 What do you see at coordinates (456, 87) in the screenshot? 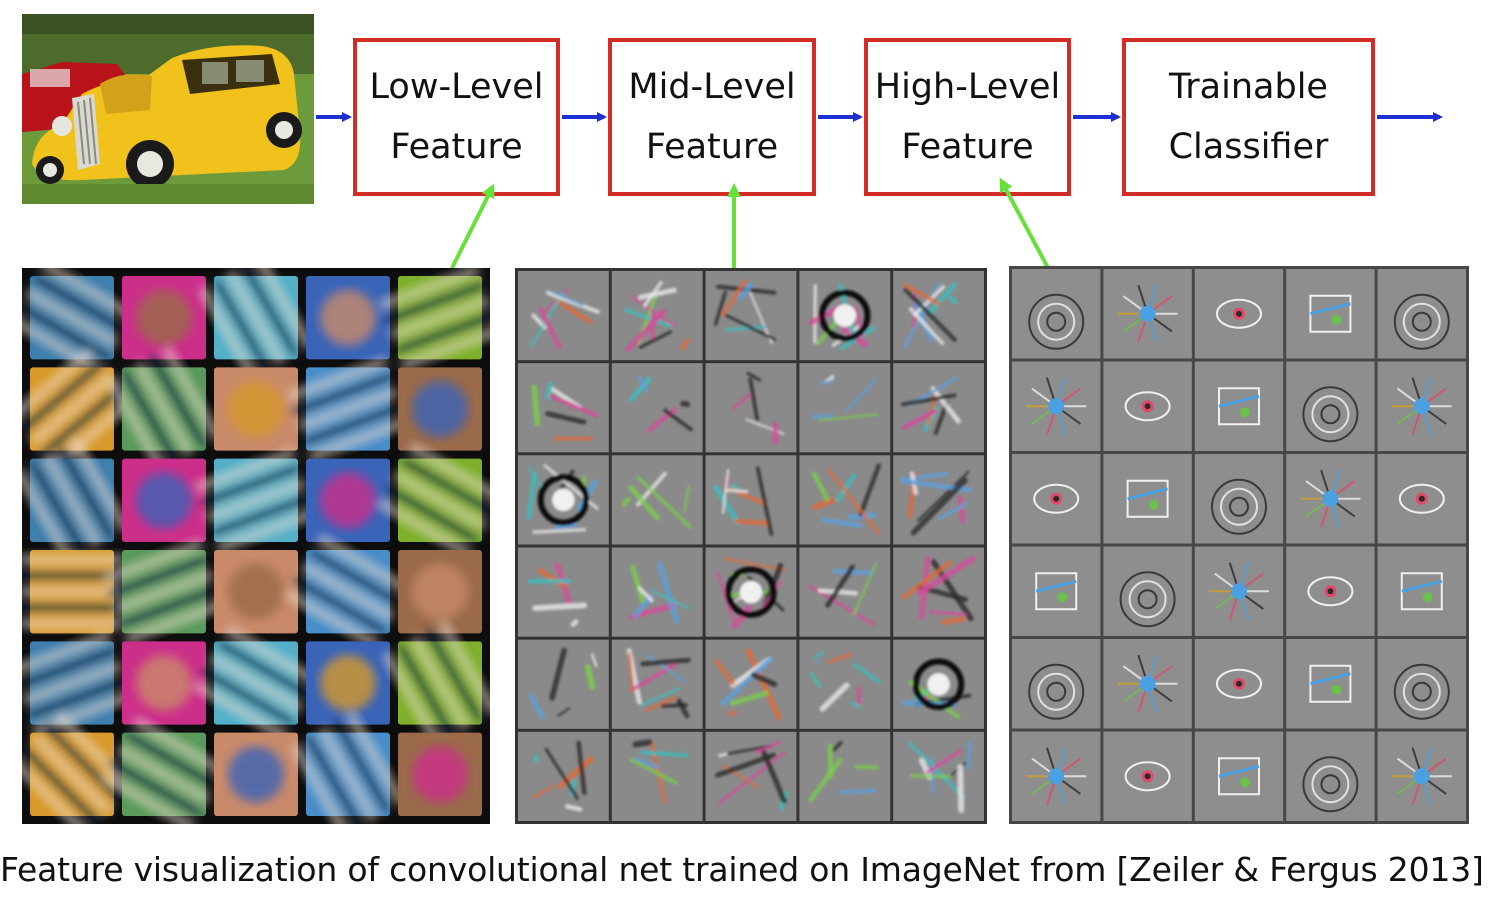
I see `low-level-line1: Low-Level` at bounding box center [456, 87].